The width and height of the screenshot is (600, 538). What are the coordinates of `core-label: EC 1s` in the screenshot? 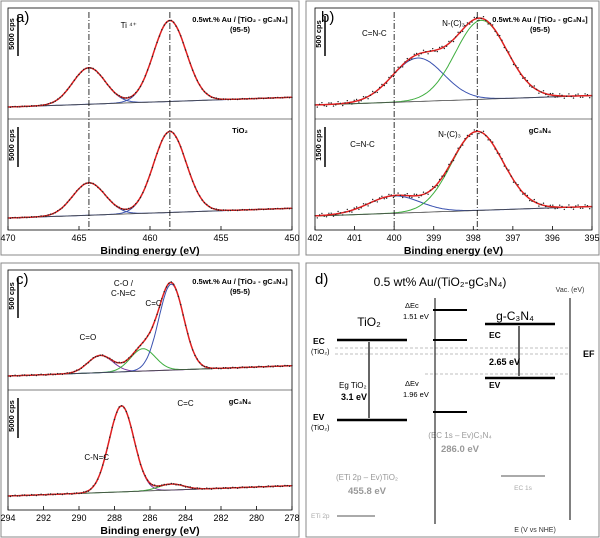 It's located at (523, 488).